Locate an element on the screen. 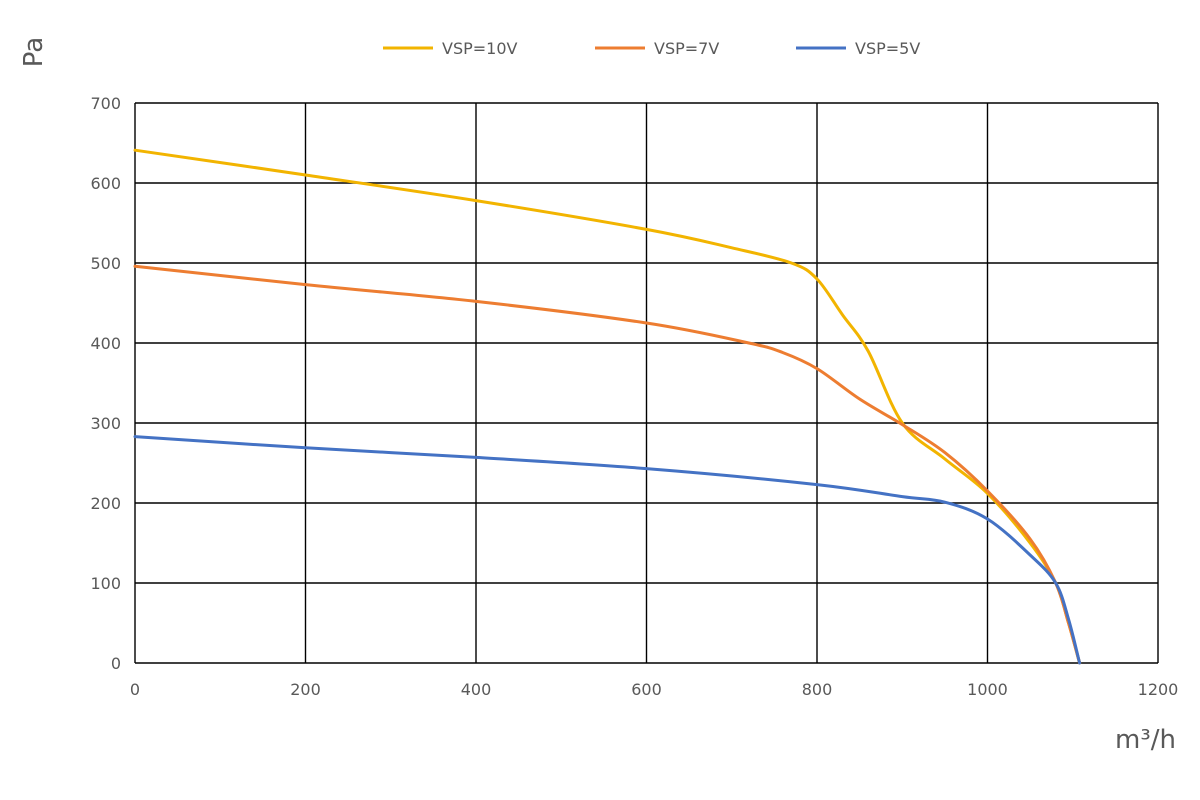 This screenshot has width=1200, height=800. x-tick-label: 0 is located at coordinates (135, 689).